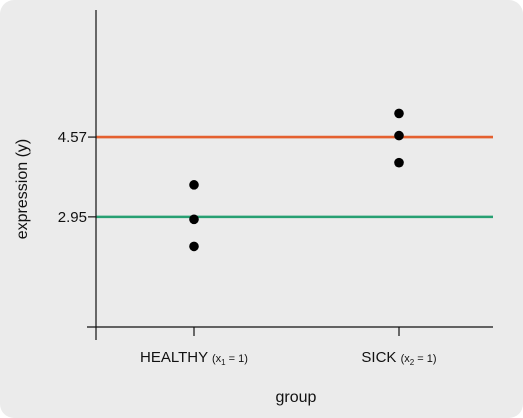 The width and height of the screenshot is (523, 418). I want to click on y-tick-layer: 2.95 4.57, so click(77, 177).